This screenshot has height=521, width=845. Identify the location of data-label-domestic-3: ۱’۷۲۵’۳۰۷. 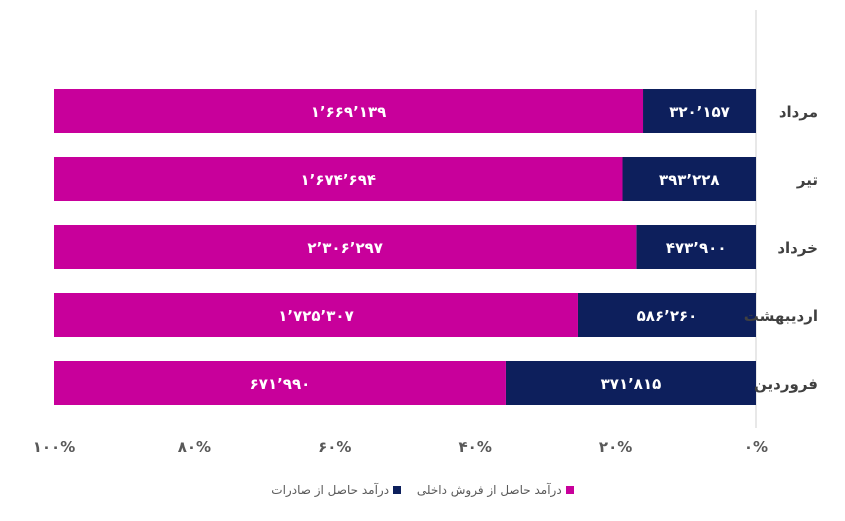
(315, 316).